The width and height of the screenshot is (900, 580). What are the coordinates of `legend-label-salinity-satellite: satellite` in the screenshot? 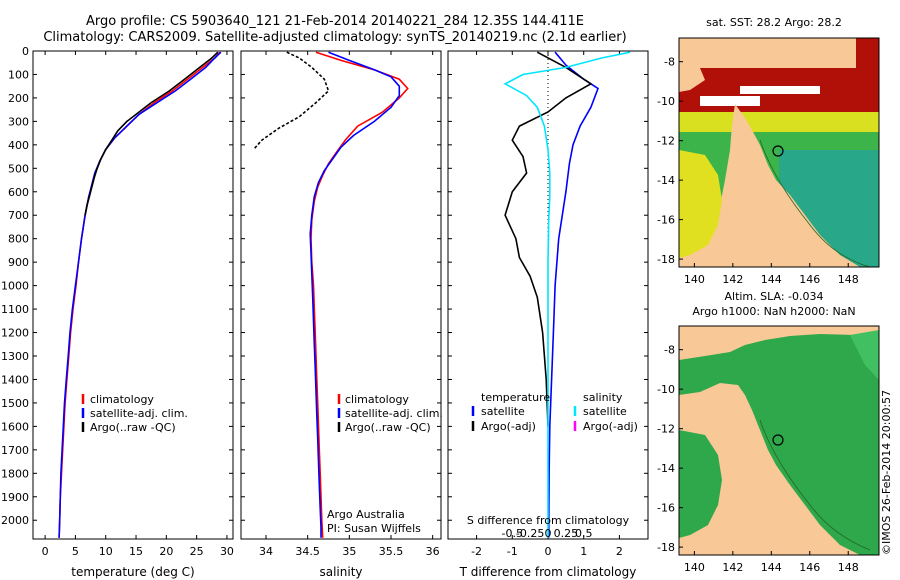 It's located at (605, 411).